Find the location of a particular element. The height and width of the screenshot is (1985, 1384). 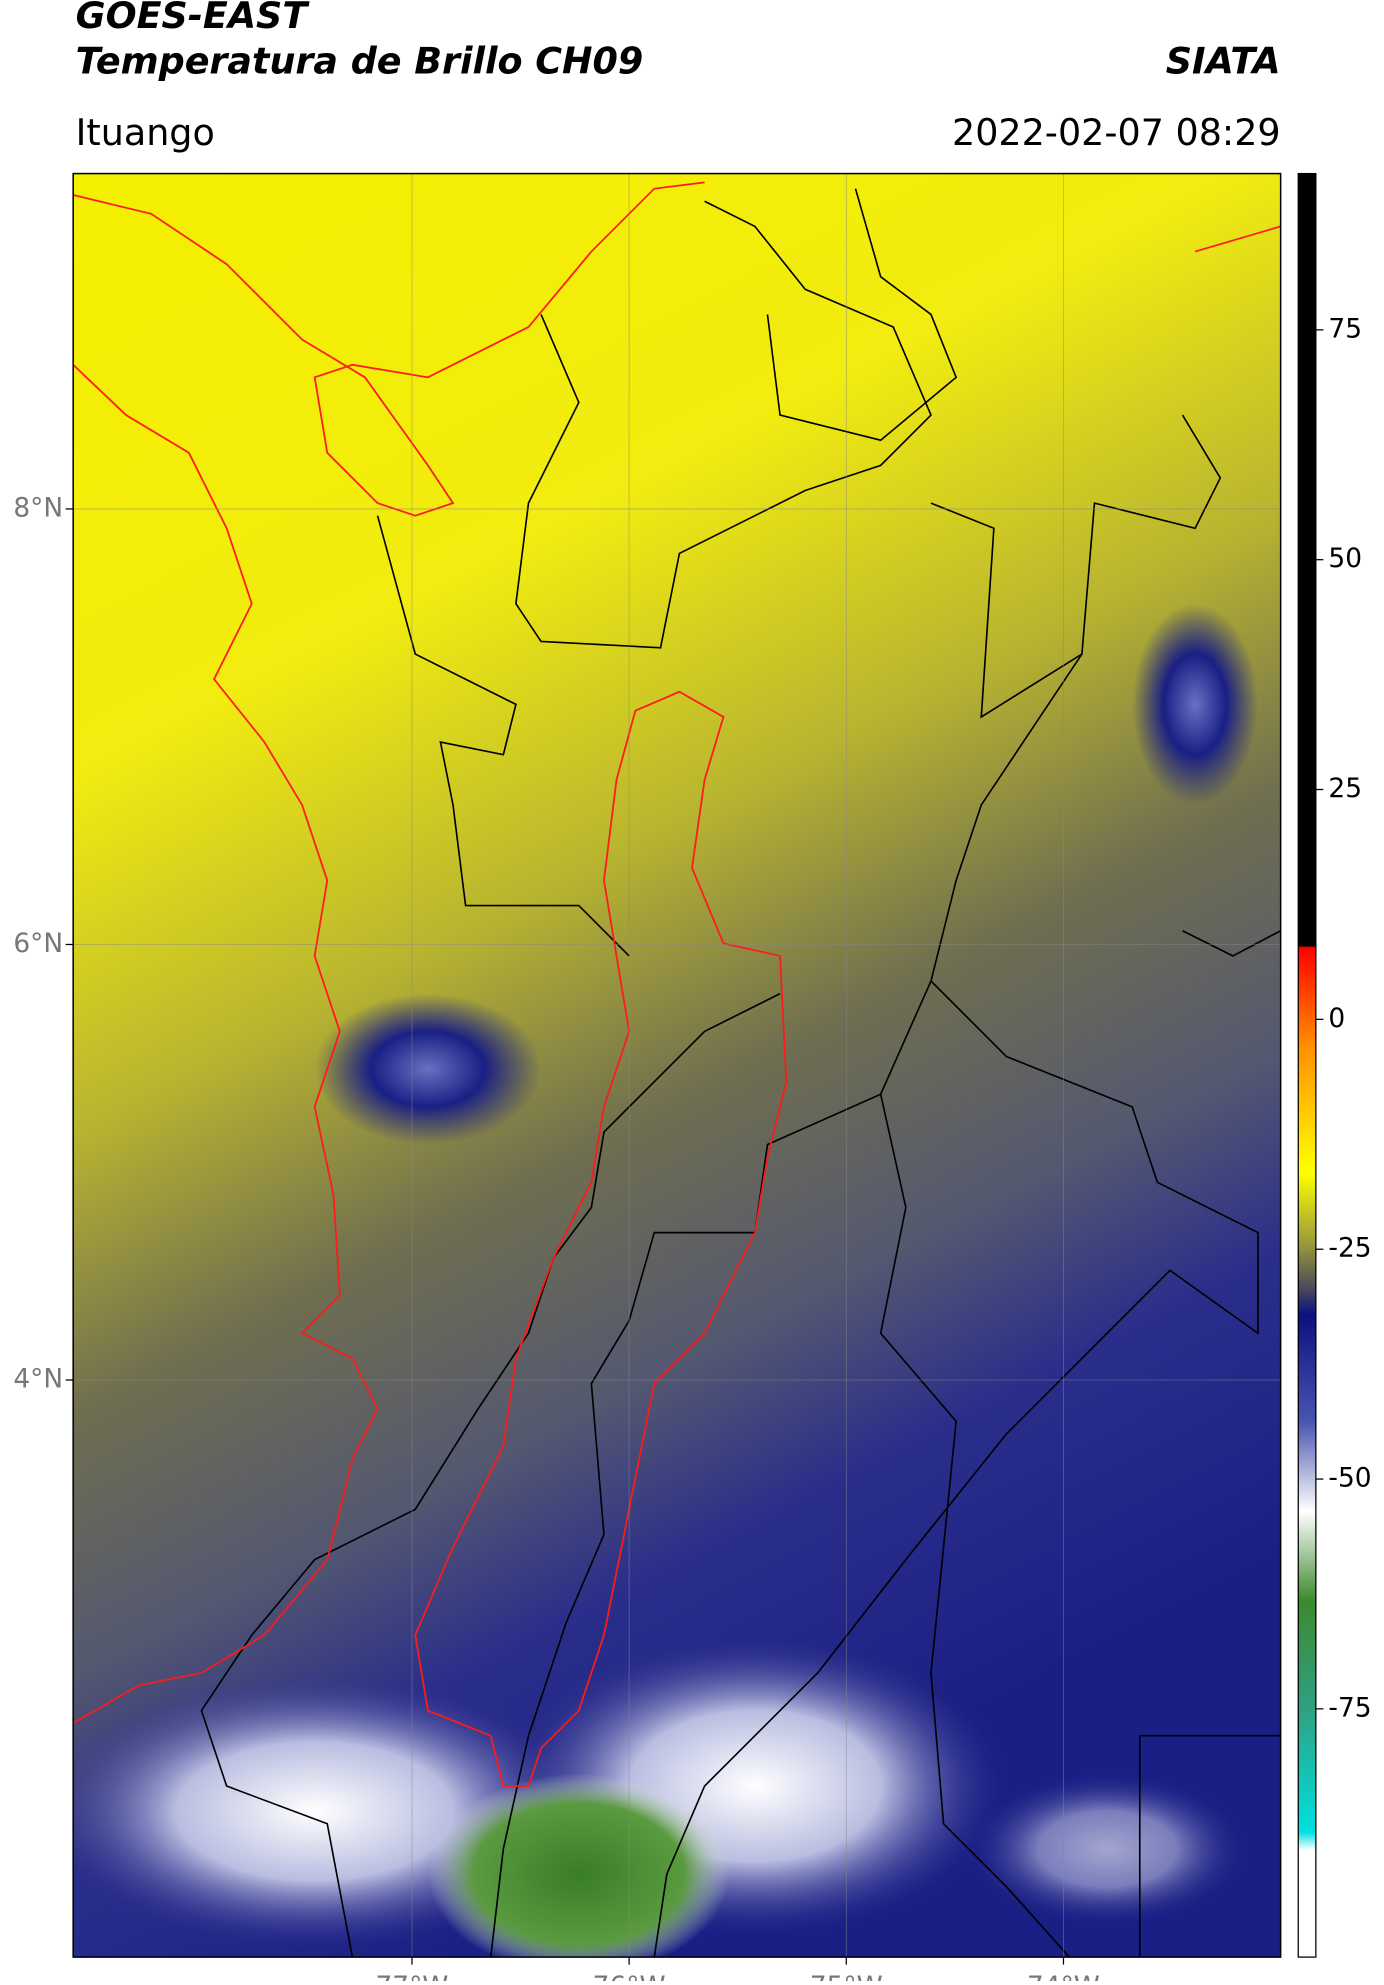

colorbar-tick-label: 0 is located at coordinates (1336, 1018).